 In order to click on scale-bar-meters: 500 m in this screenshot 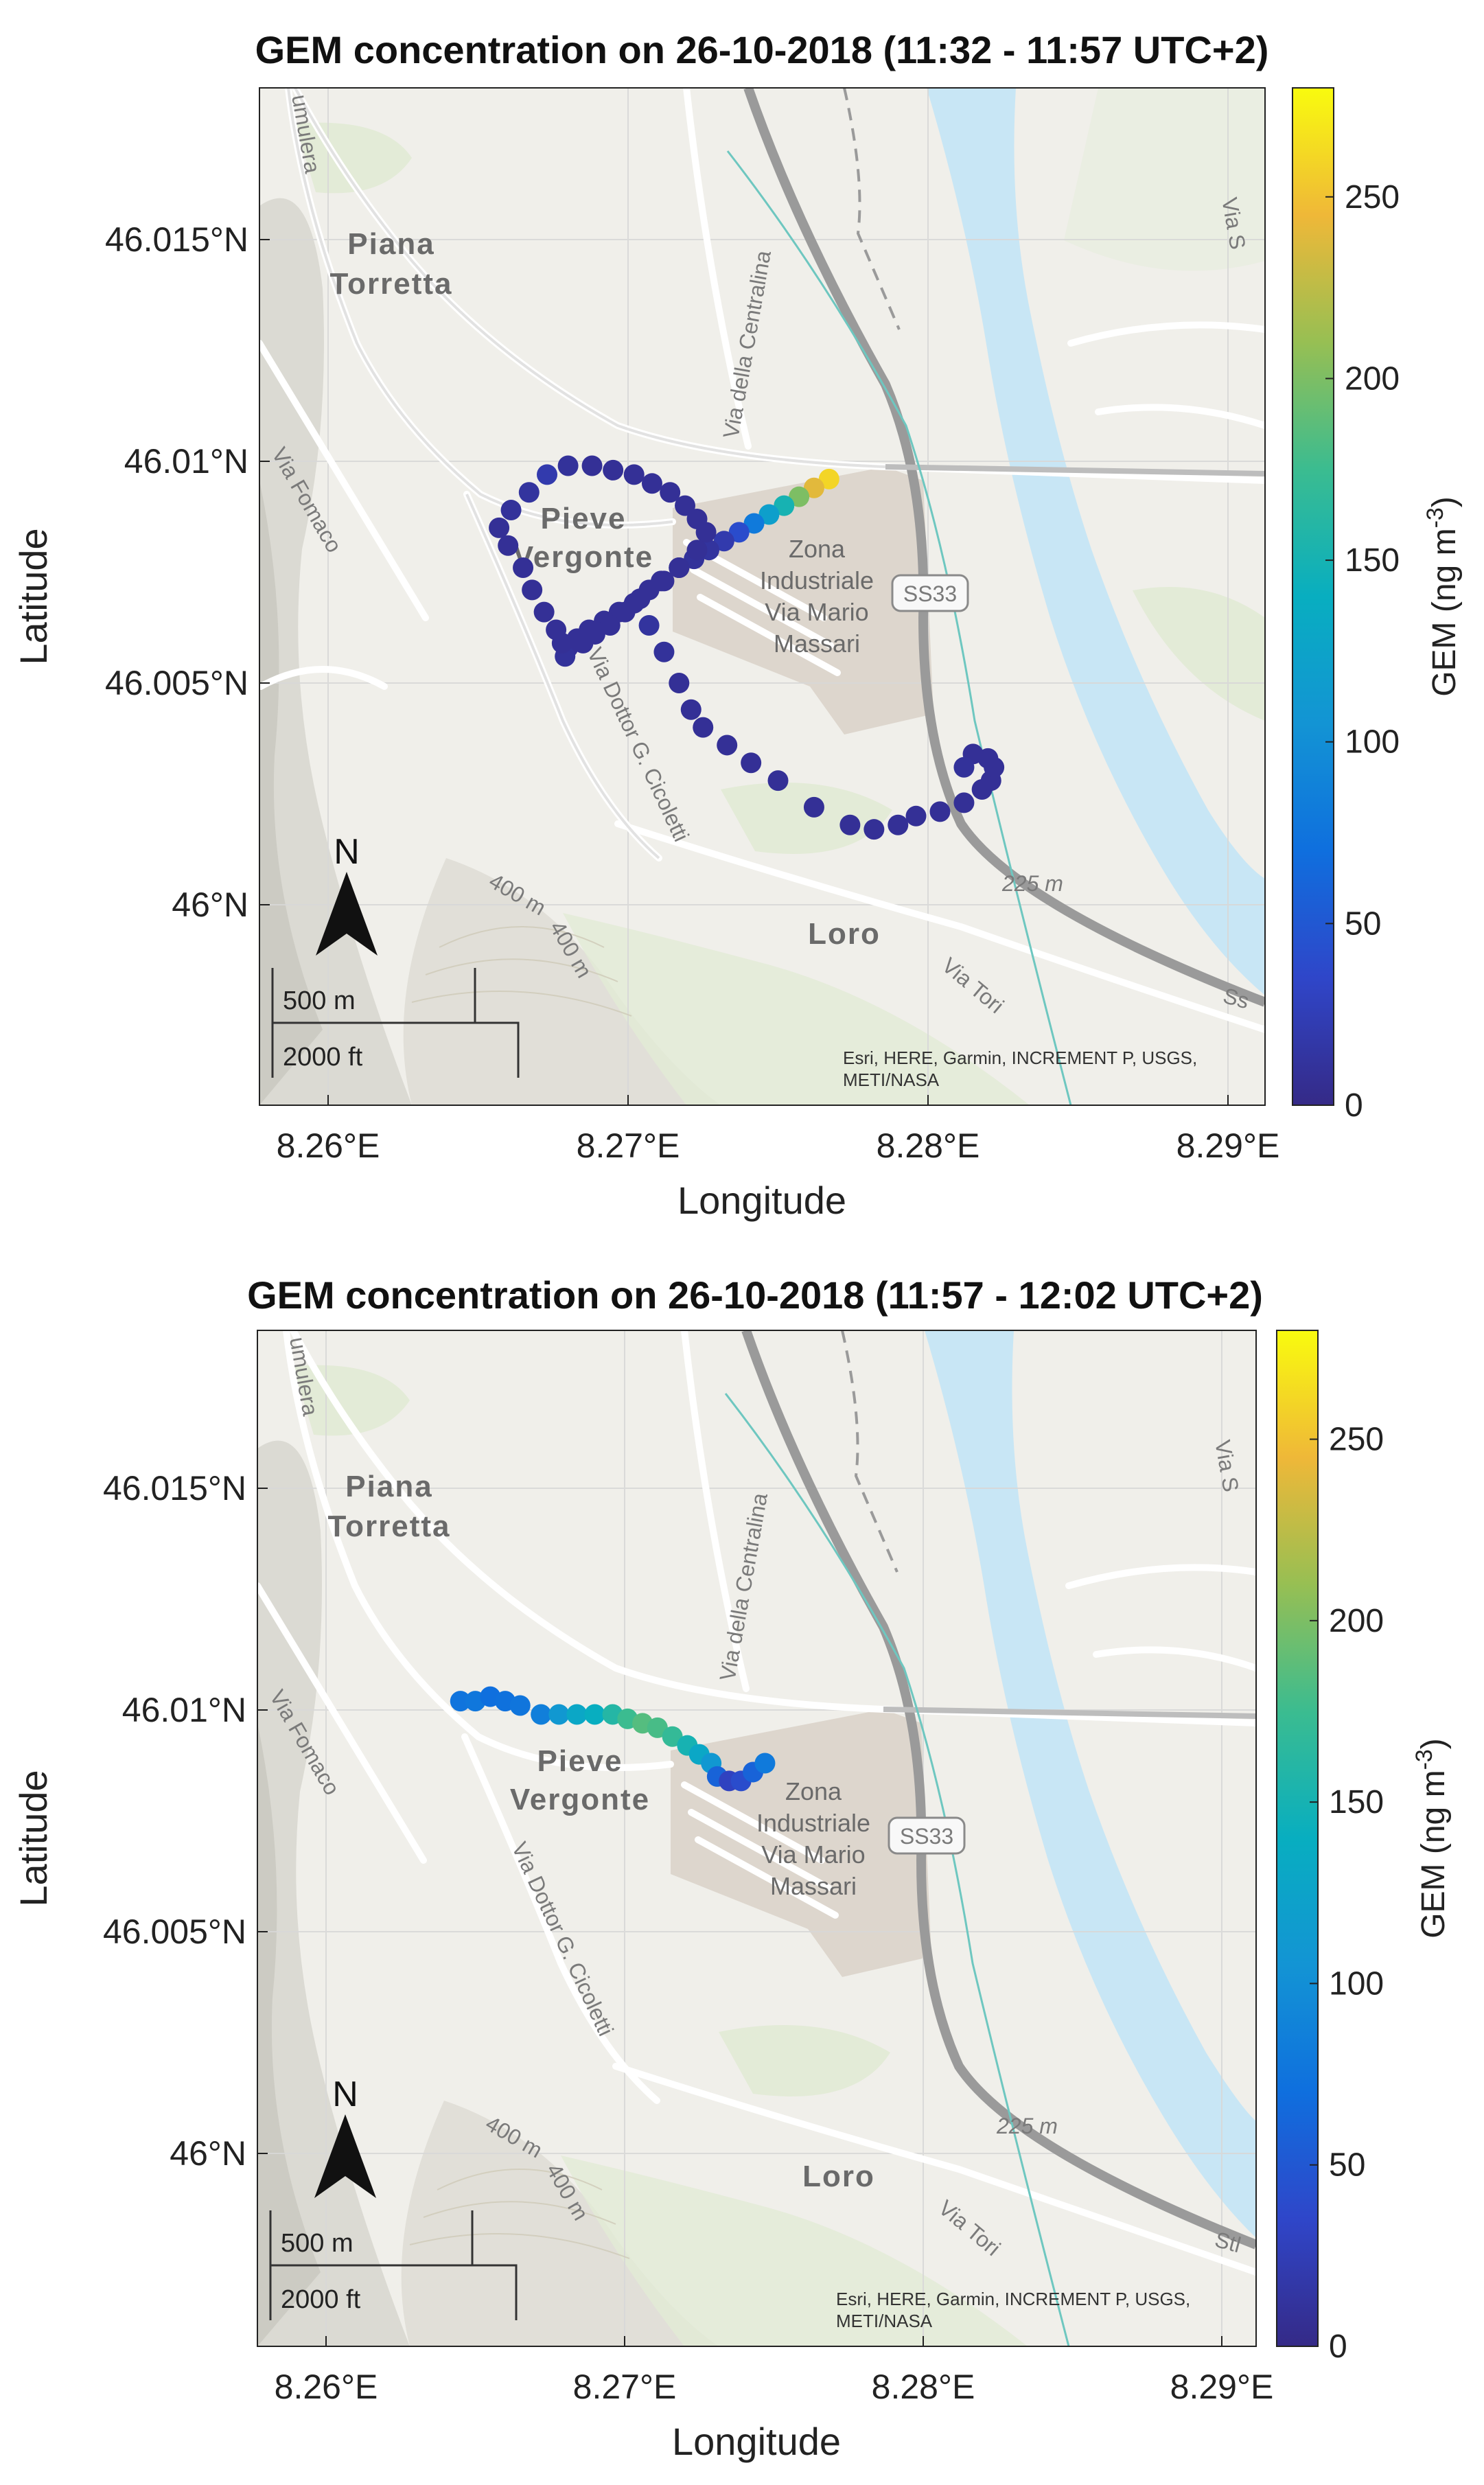, I will do `click(319, 1000)`.